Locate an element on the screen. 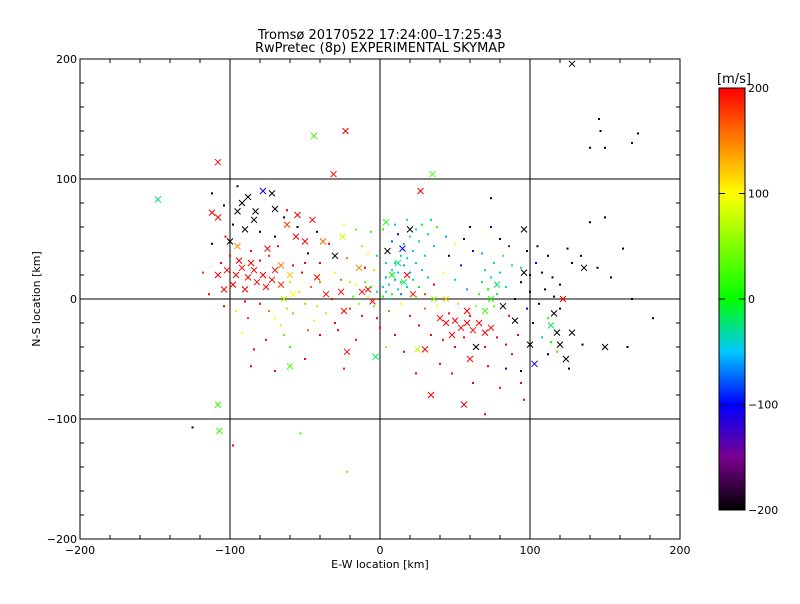  colorbar-tick-label: −100 is located at coordinates (763, 405).